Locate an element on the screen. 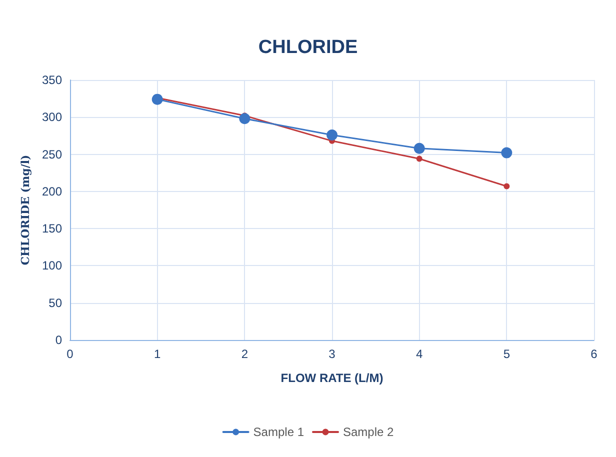 Image resolution: width=616 pixels, height=457 pixels. y-tick-label: 300 is located at coordinates (52, 117).